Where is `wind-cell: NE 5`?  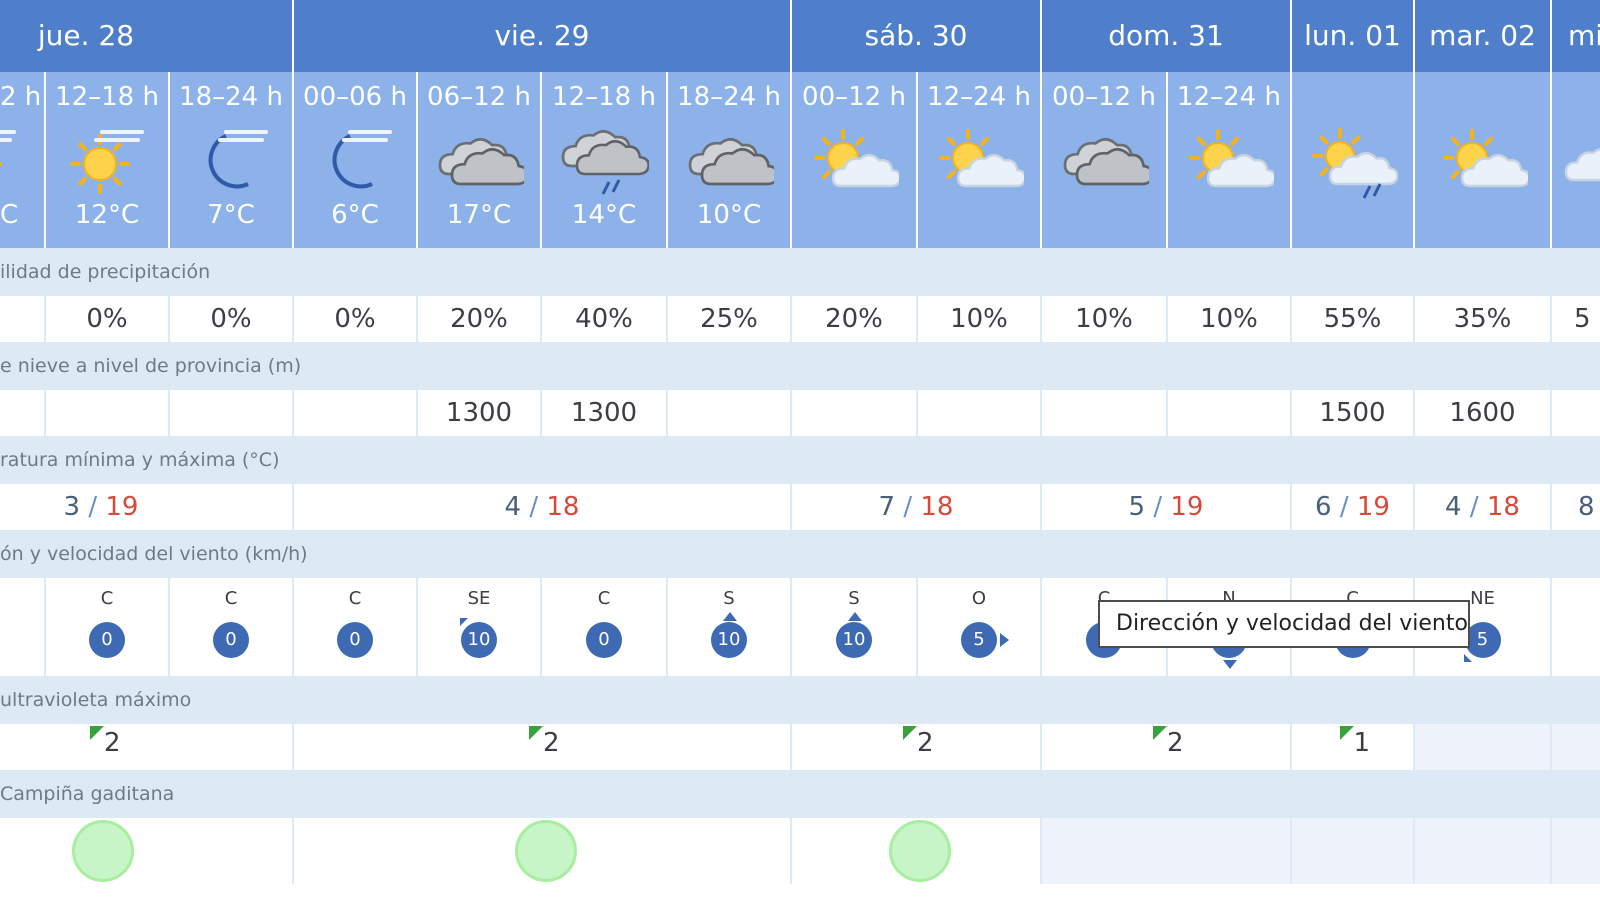
wind-cell: NE 5 is located at coordinates (1483, 627).